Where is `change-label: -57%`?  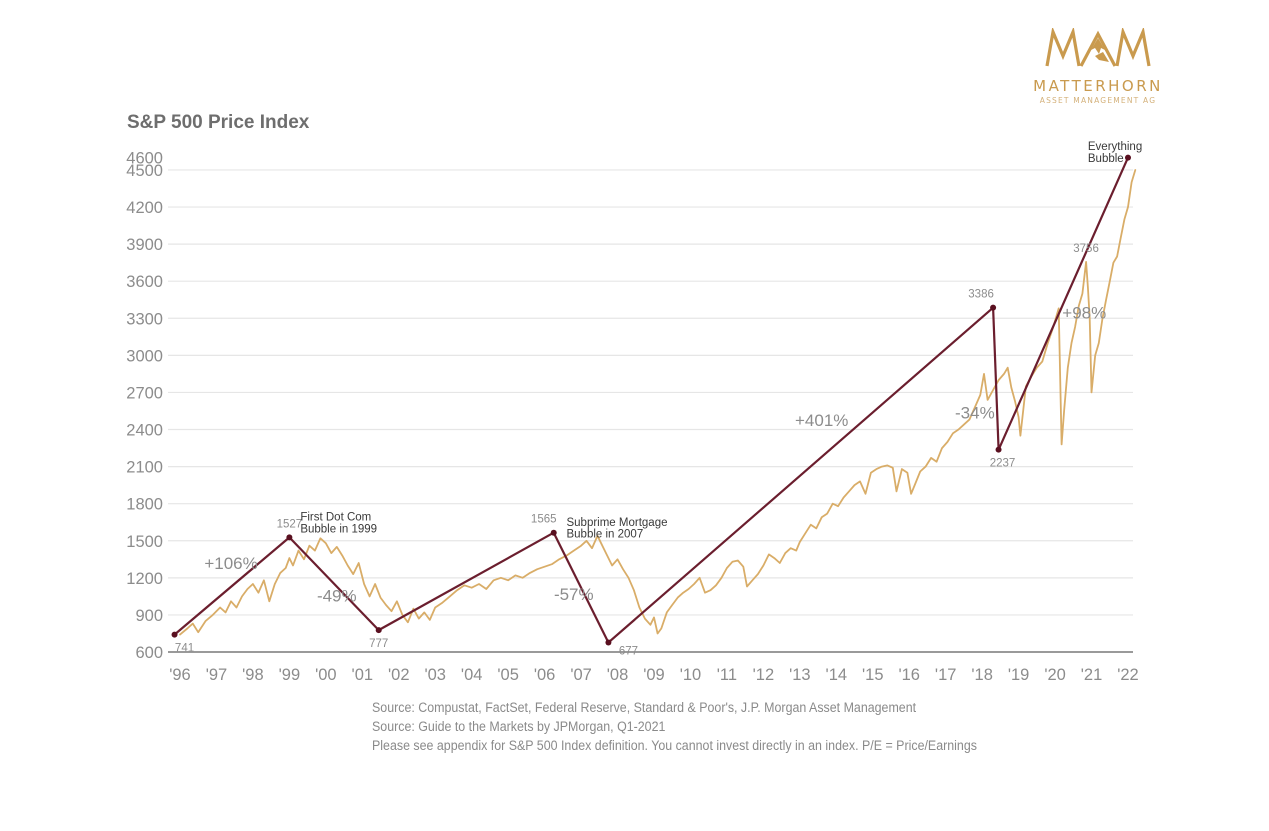
change-label: -57% is located at coordinates (574, 594).